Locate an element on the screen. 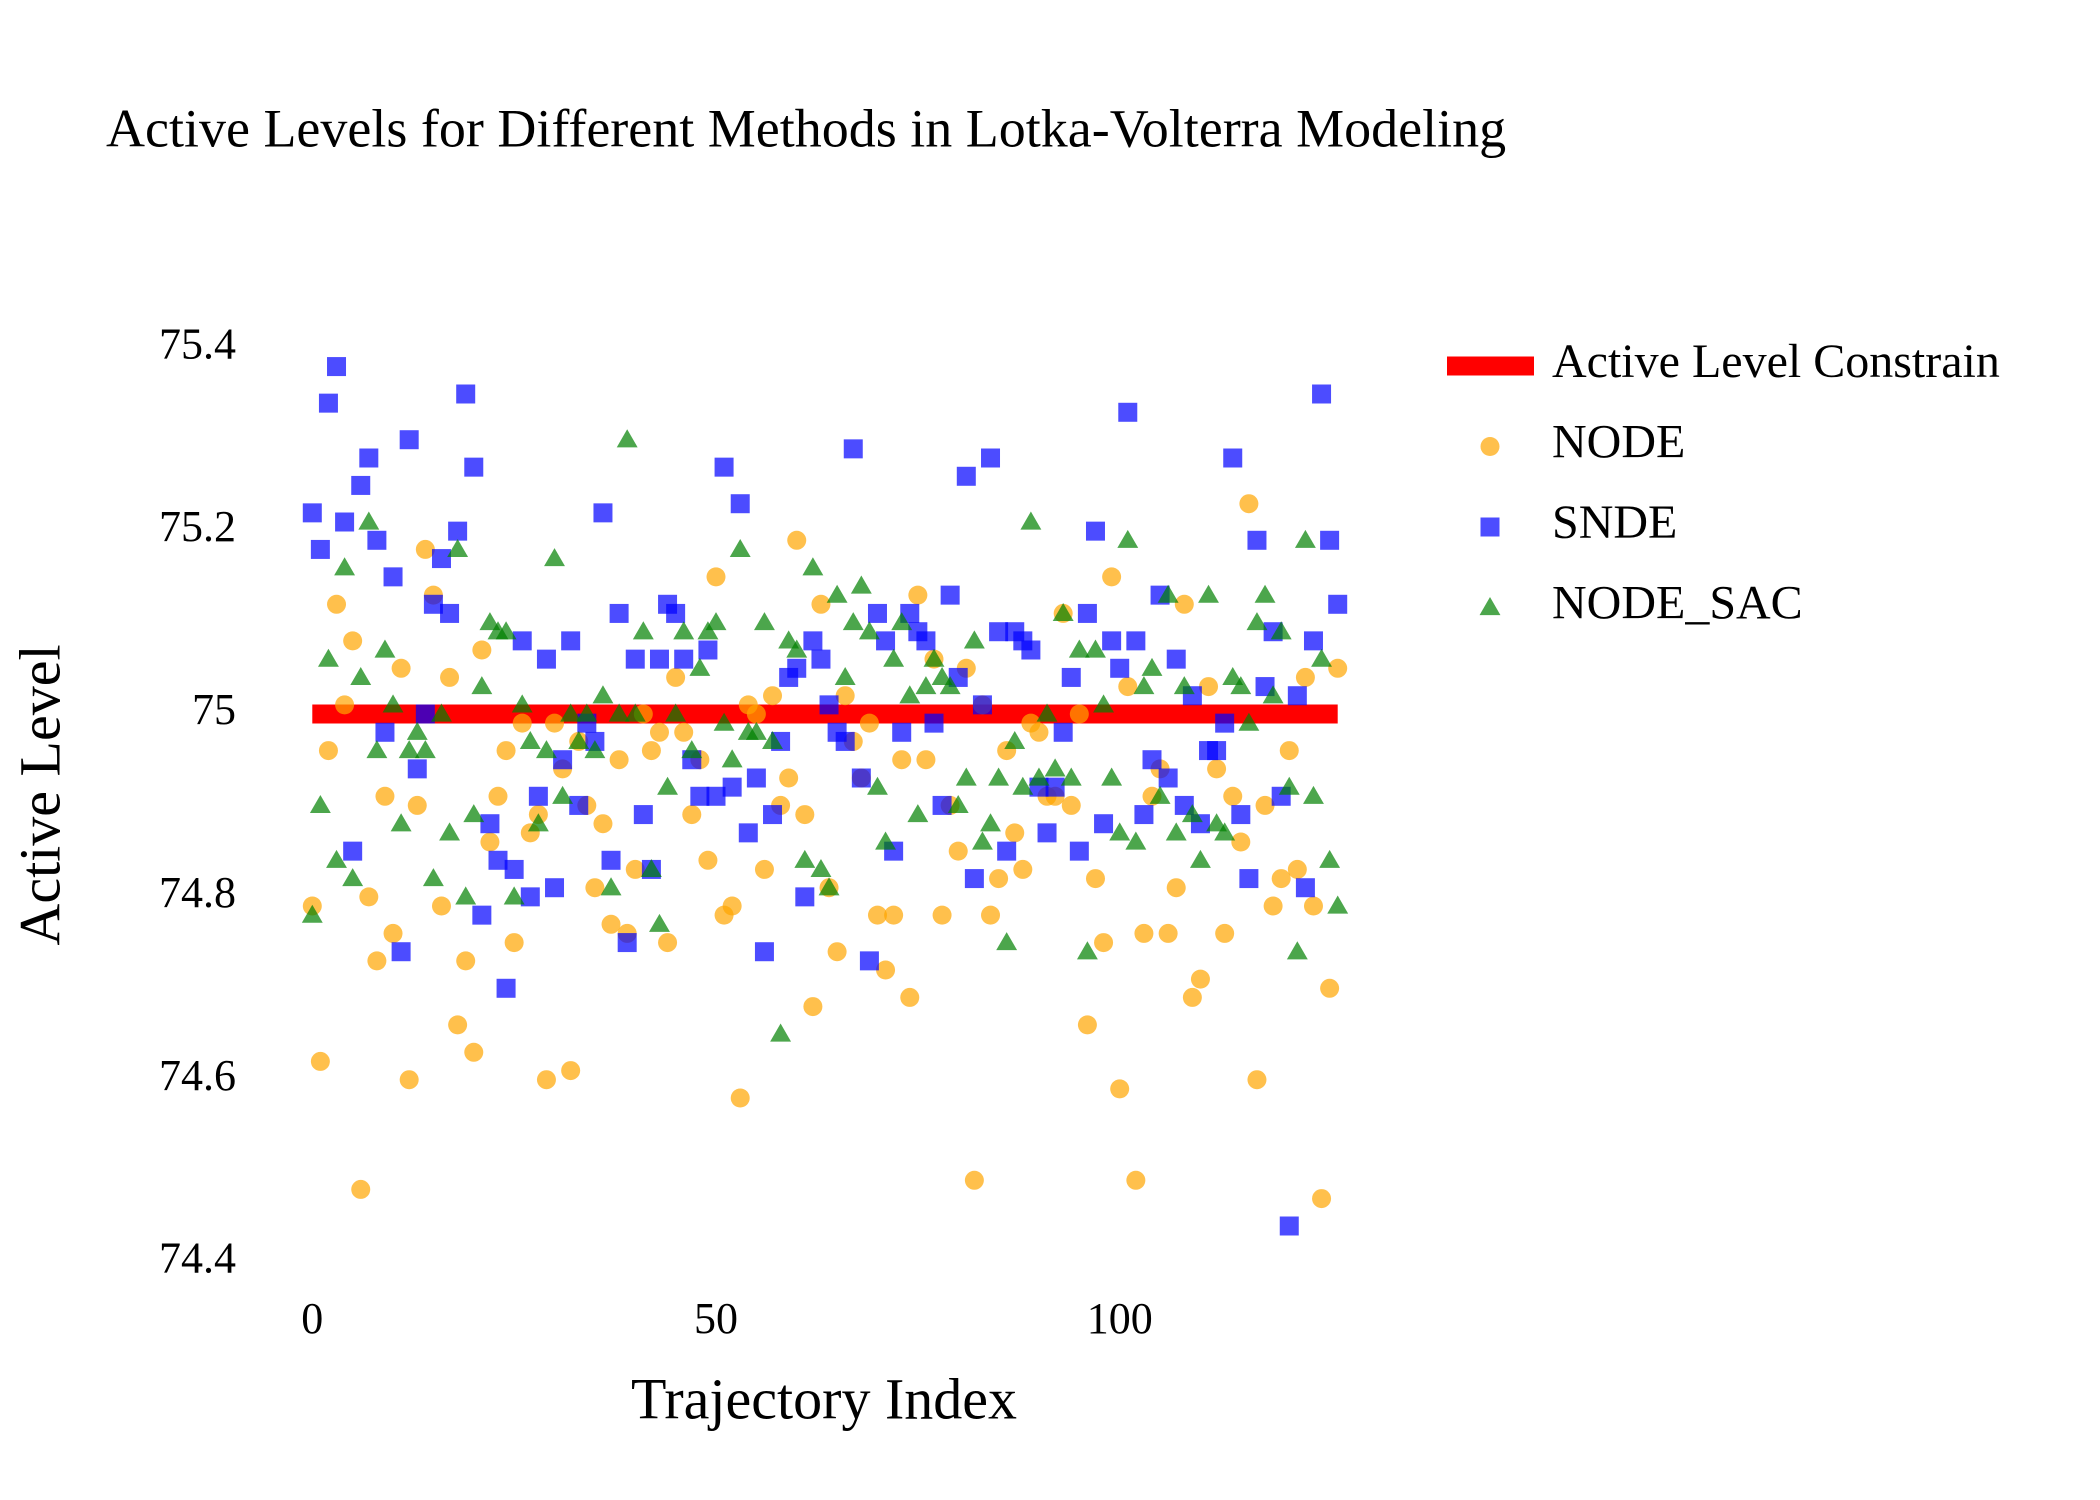 Image resolution: width=2100 pixels, height=1500 pixels. y-tick-label: 75.2 is located at coordinates (197, 526).